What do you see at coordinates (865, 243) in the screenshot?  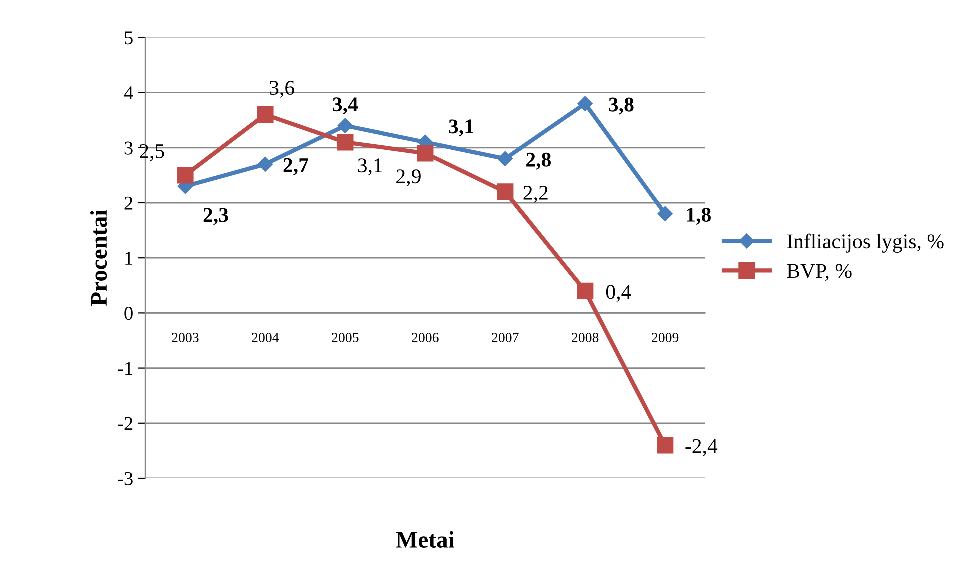 I see `legend-label: Infliacijos lygis, %` at bounding box center [865, 243].